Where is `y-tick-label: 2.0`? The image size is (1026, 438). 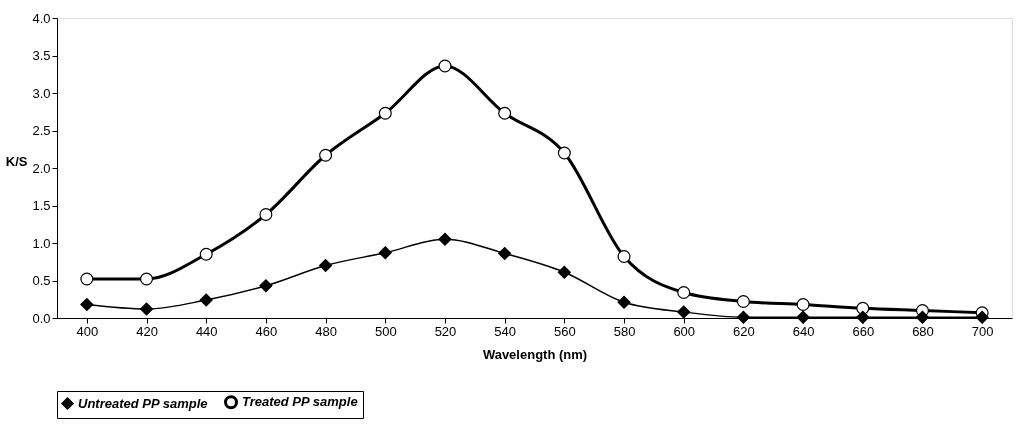
y-tick-label: 2.0 is located at coordinates (41, 168).